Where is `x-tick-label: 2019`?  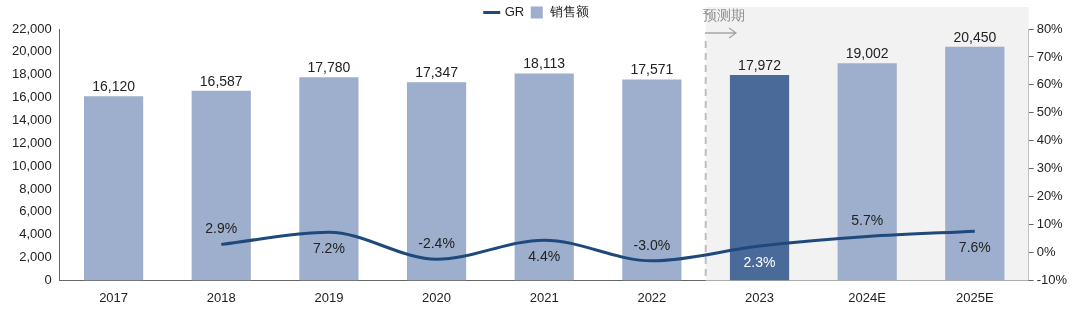
x-tick-label: 2019 is located at coordinates (329, 297).